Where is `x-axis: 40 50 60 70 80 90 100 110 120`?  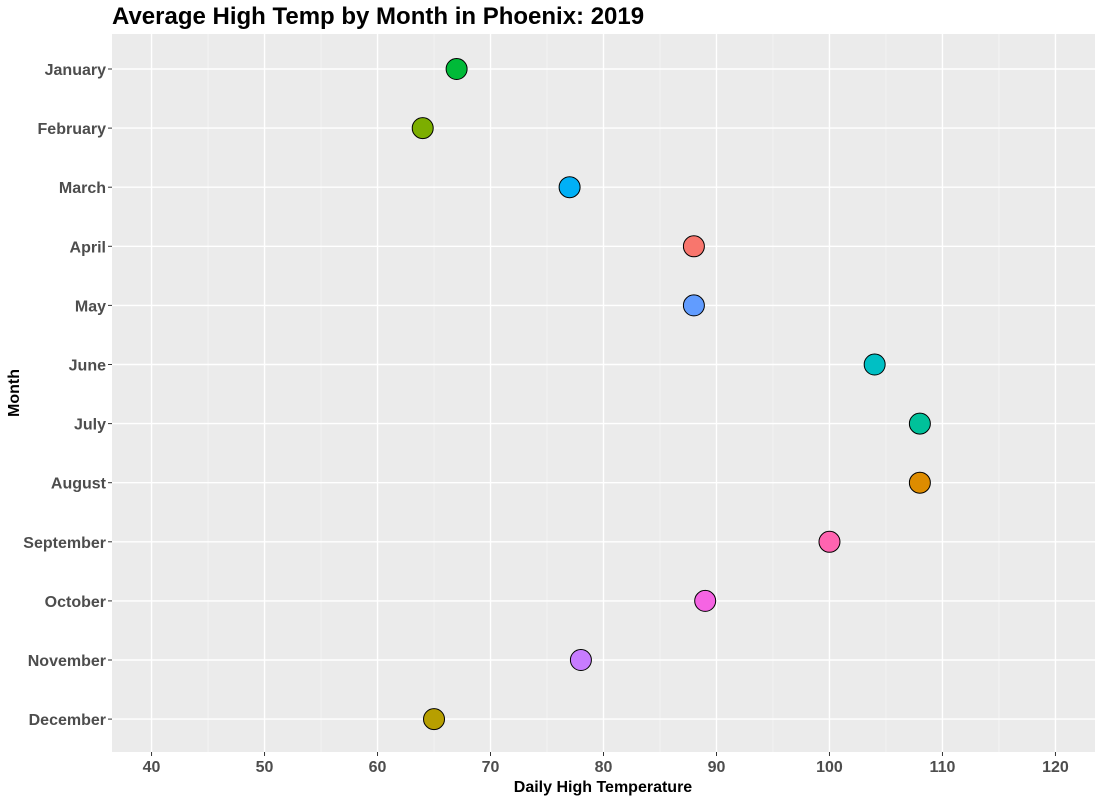
x-axis: 40 50 60 70 80 90 100 110 120 is located at coordinates (606, 764).